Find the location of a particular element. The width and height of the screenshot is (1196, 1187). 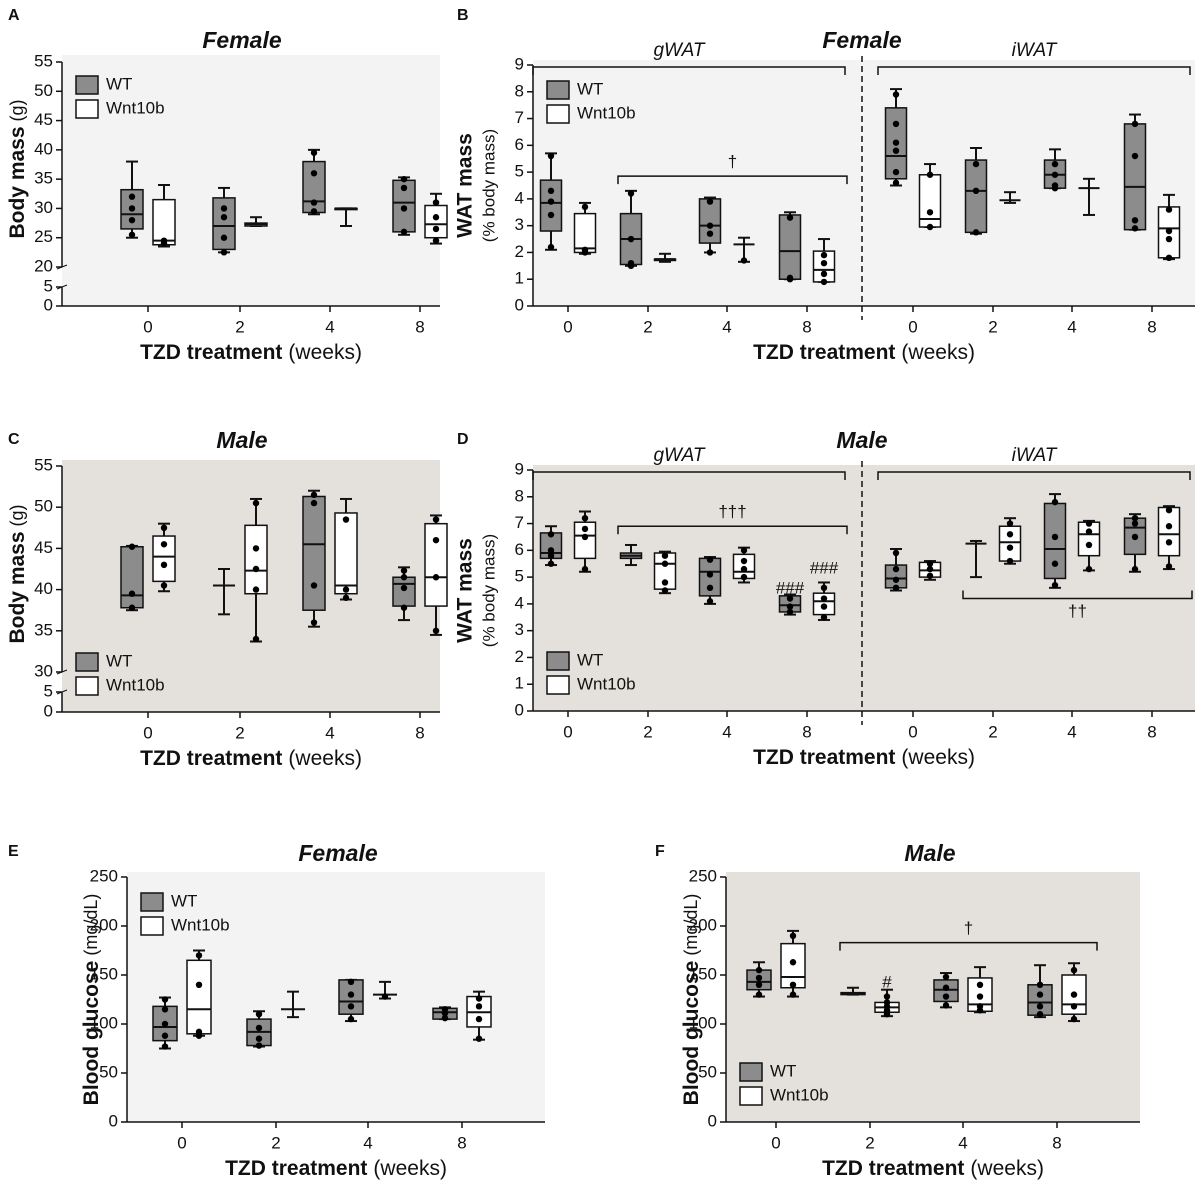

y-label-main: Blood glucose is located at coordinates (691, 1033).